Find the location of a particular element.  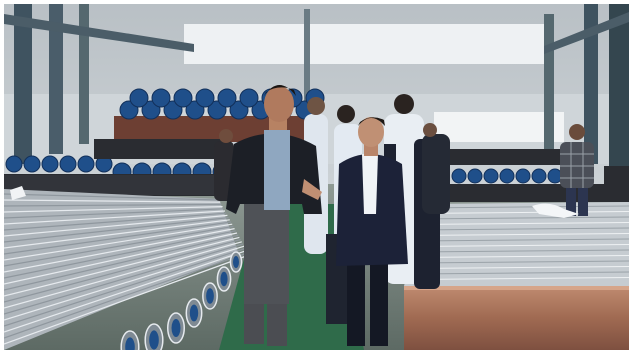

hair is located at coordinates (371, 121).